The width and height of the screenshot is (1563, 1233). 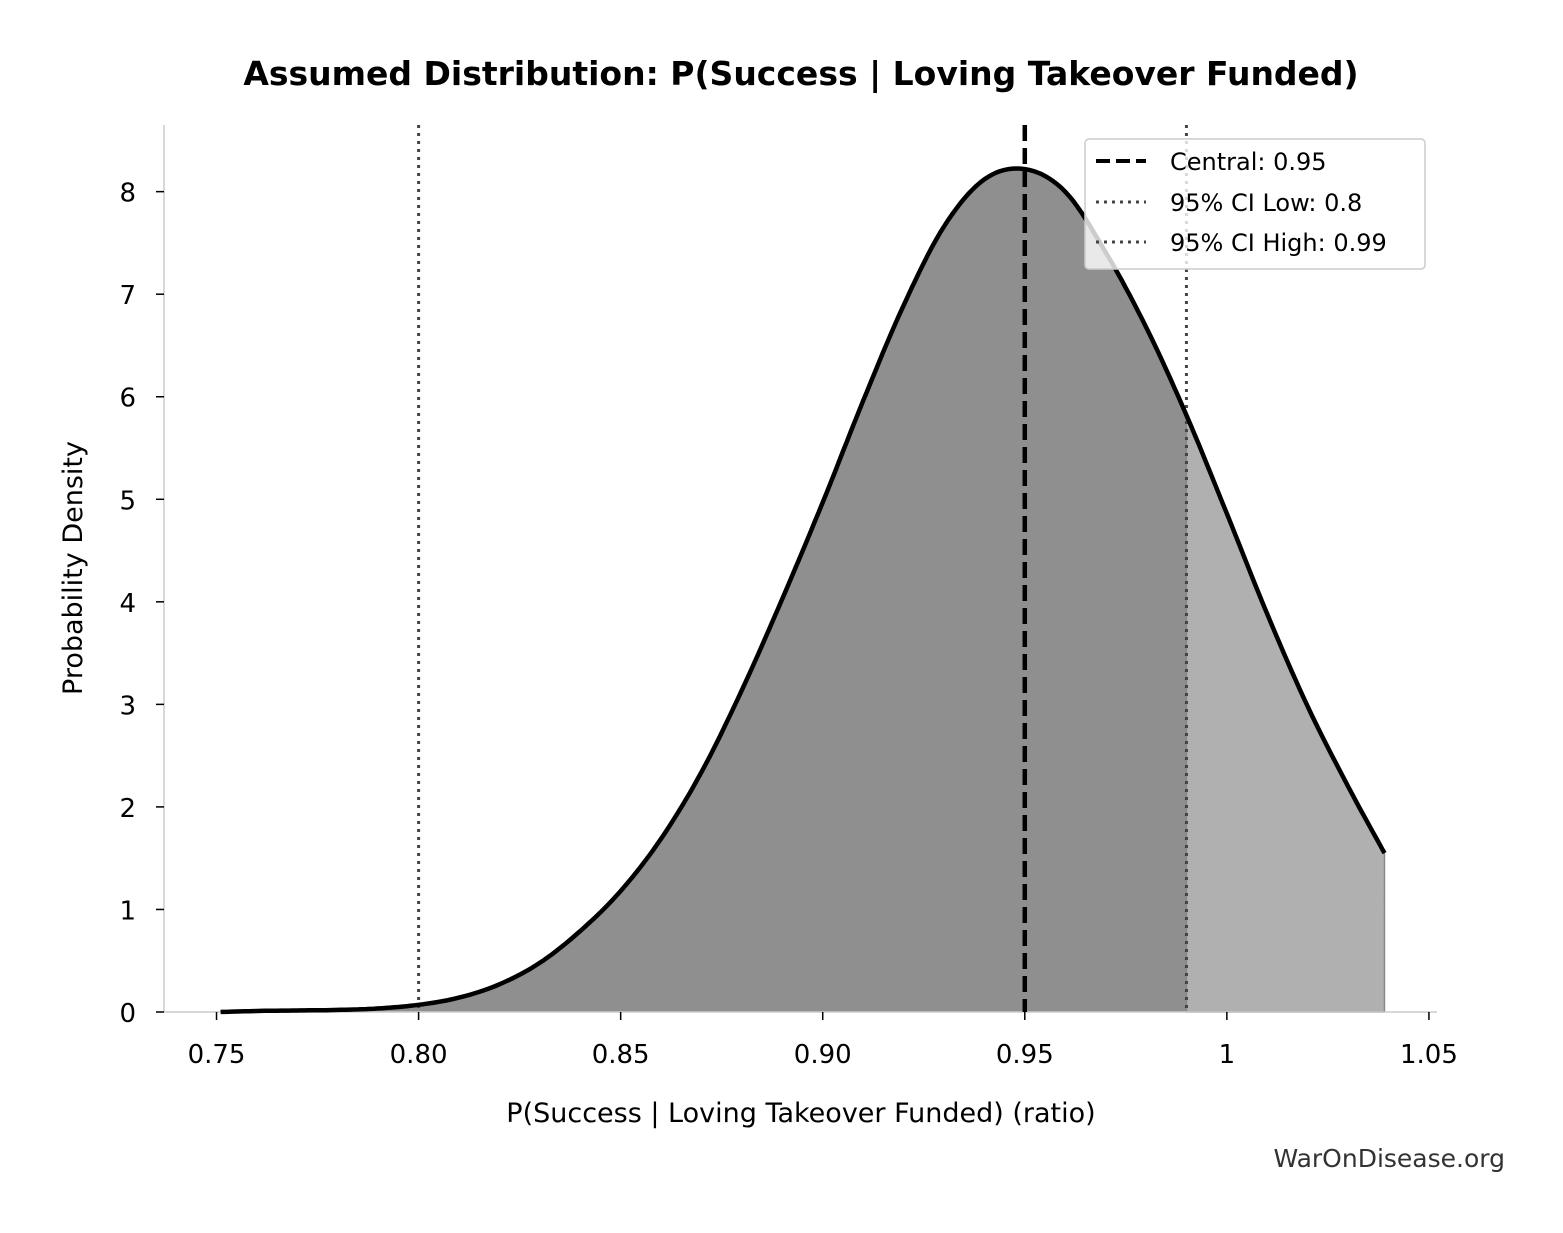 I want to click on y-tick-label: 6, so click(x=127, y=399).